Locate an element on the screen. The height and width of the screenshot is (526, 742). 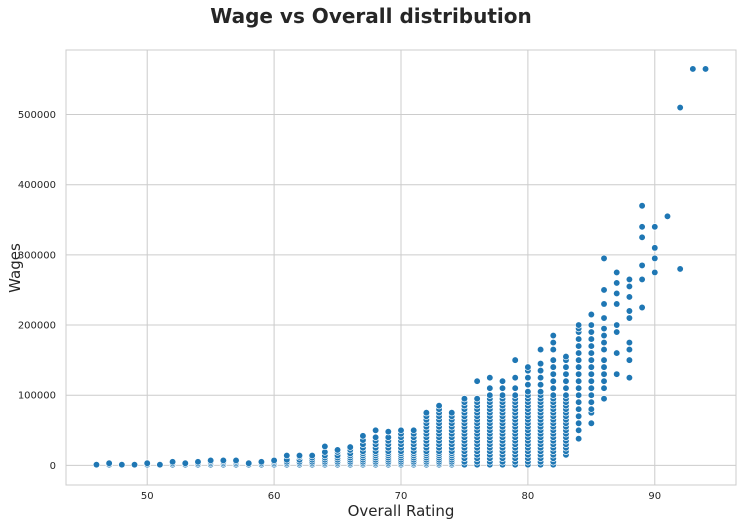
y-tick-label: 500000 is located at coordinates (37, 115).